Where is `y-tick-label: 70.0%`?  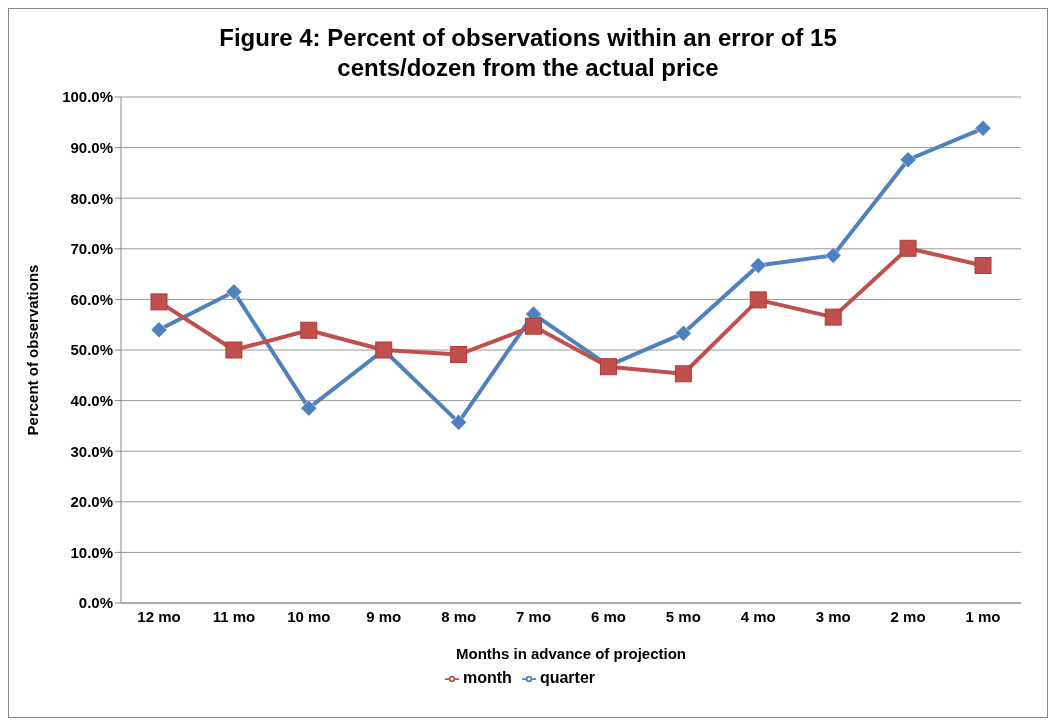 y-tick-label: 70.0% is located at coordinates (91, 249).